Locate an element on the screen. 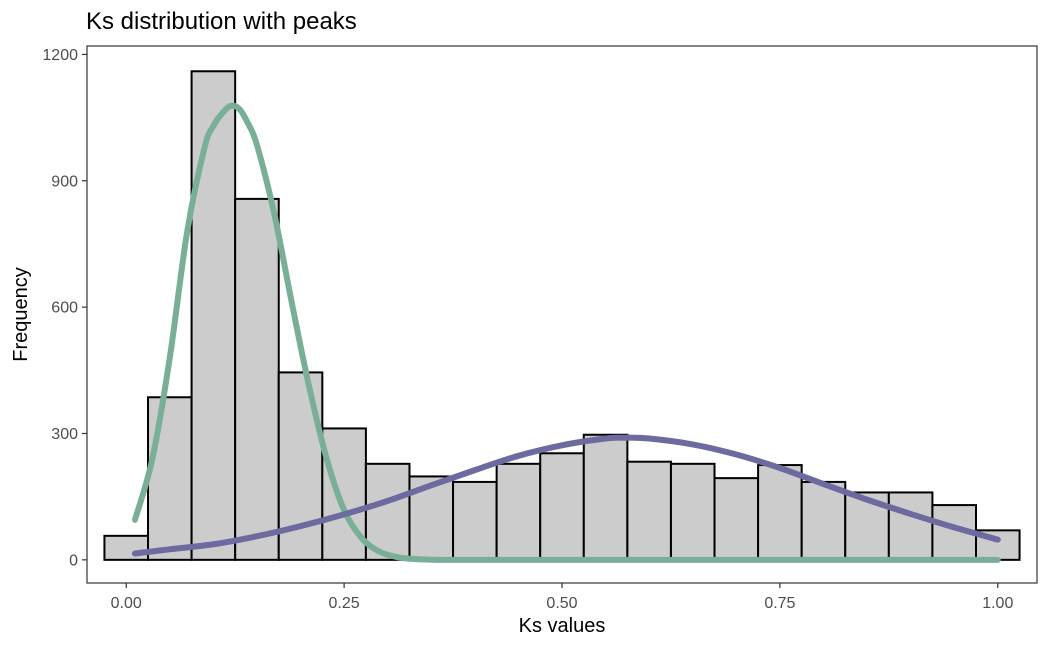 The width and height of the screenshot is (1050, 648). x-axis: 0.00 0.25 0.50 0.75 1.00 is located at coordinates (562, 597).